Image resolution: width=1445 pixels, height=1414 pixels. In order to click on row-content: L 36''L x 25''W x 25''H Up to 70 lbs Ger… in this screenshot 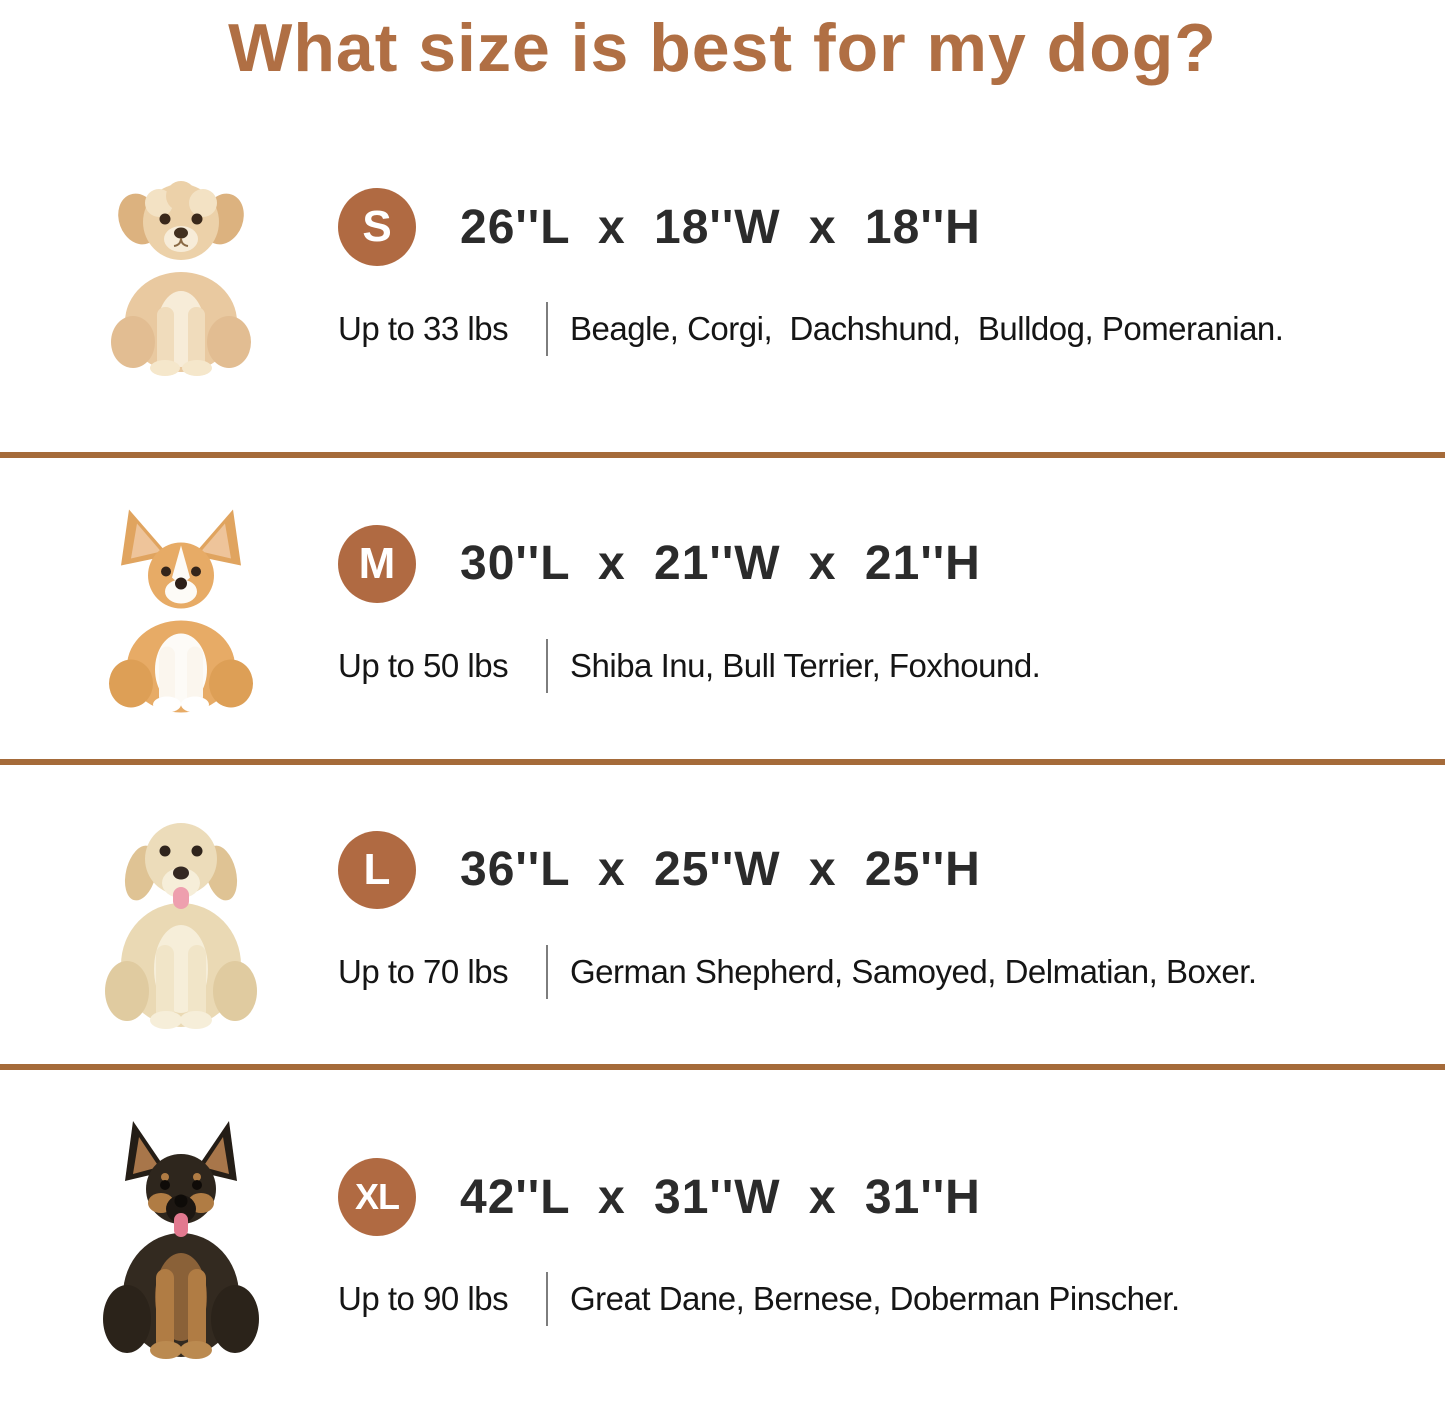, I will do `click(797, 914)`.